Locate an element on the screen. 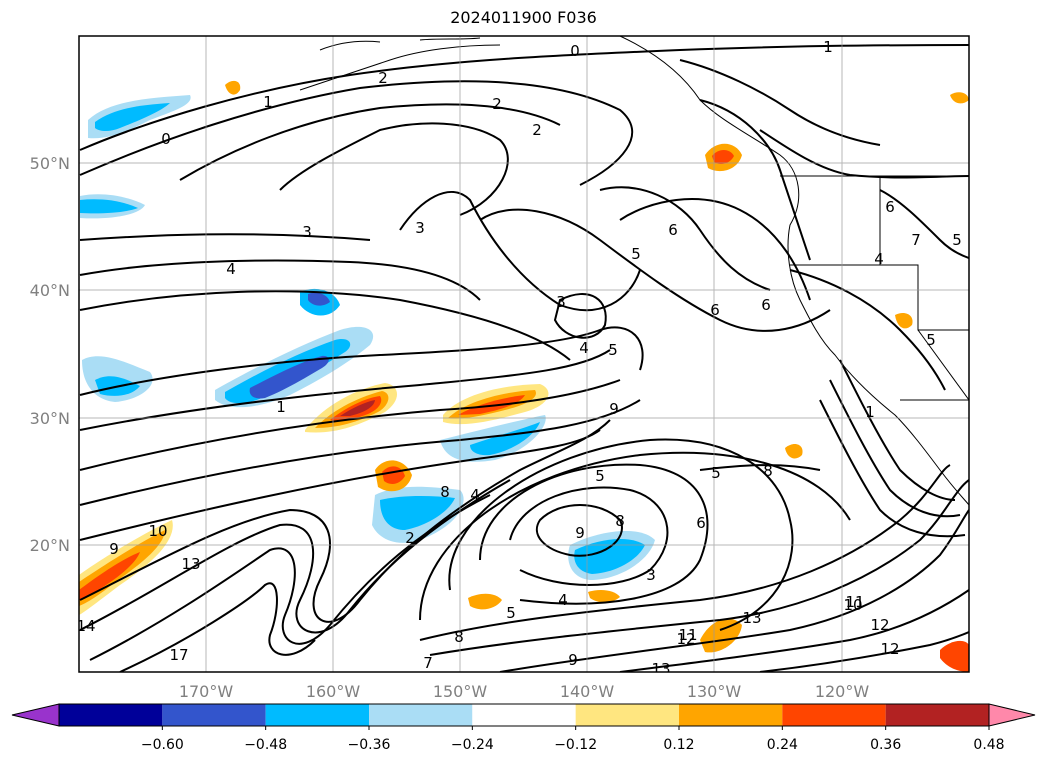  colorbar-extend-high is located at coordinates (1012, 715).